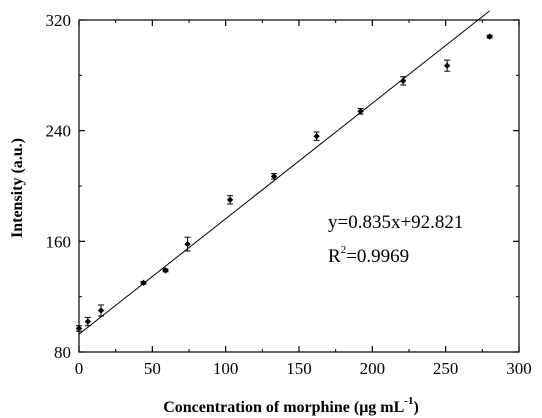 The image size is (542, 418). What do you see at coordinates (152, 368) in the screenshot?
I see `x-tick-label: 50` at bounding box center [152, 368].